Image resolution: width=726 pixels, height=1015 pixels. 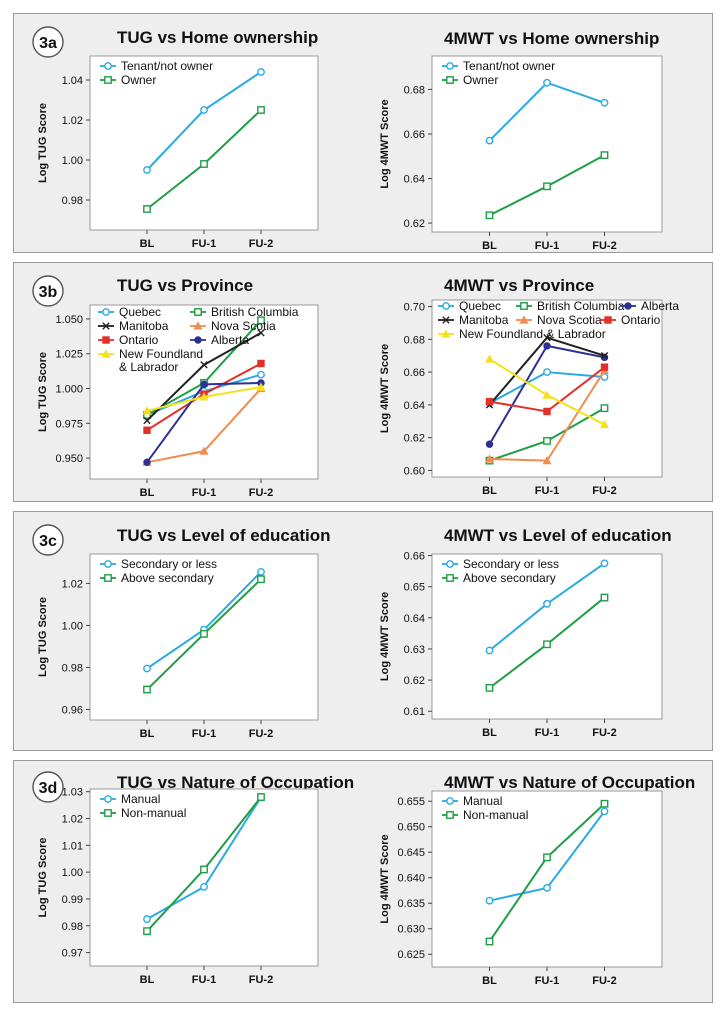 I want to click on legend-label: Tenant/not owner, so click(x=509, y=66).